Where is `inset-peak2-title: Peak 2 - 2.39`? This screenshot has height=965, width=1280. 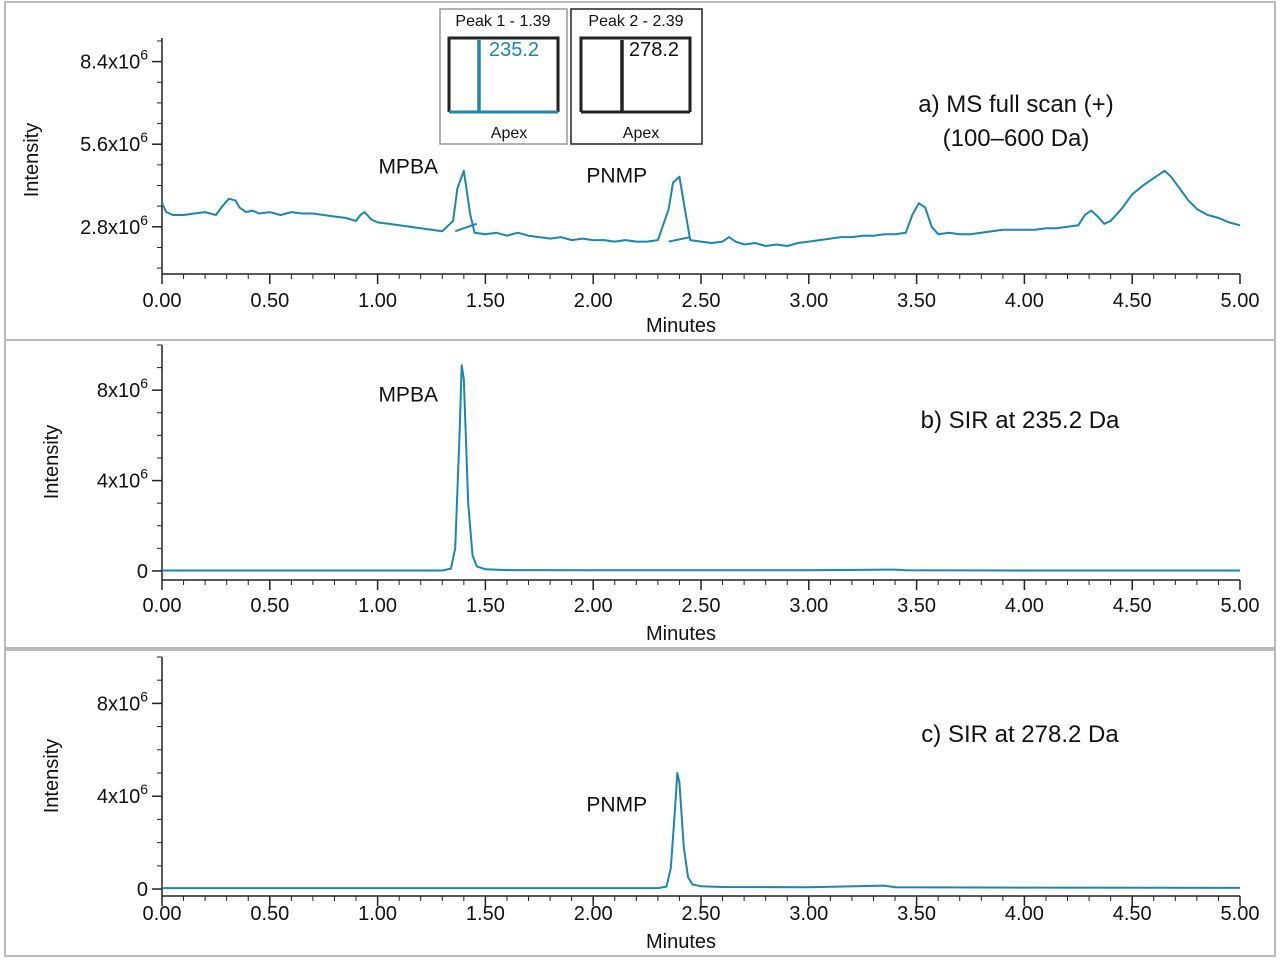 inset-peak2-title: Peak 2 - 2.39 is located at coordinates (635, 21).